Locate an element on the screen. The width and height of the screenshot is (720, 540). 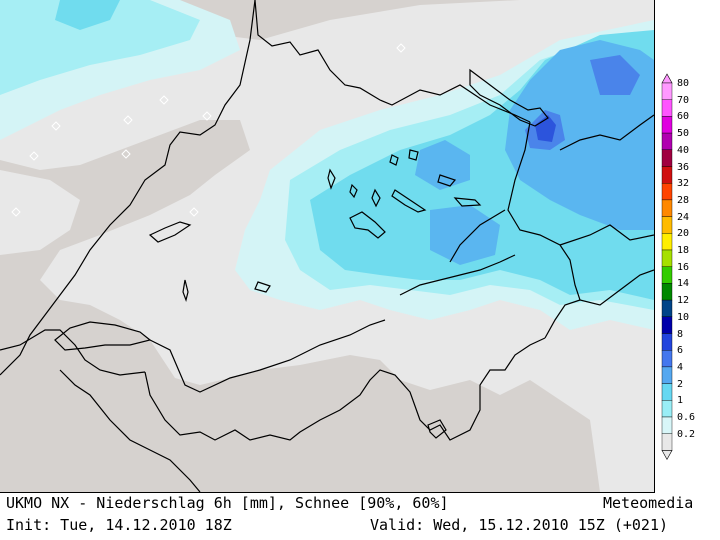
border-far-south is located at coordinates (130, 430).